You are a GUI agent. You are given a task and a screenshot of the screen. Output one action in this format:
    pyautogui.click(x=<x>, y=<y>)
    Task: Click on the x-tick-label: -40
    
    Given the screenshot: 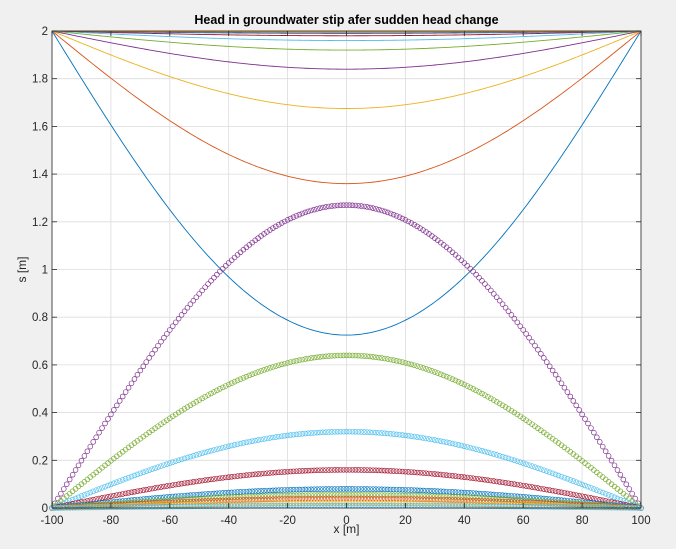 What is the action you would take?
    pyautogui.click(x=228, y=521)
    